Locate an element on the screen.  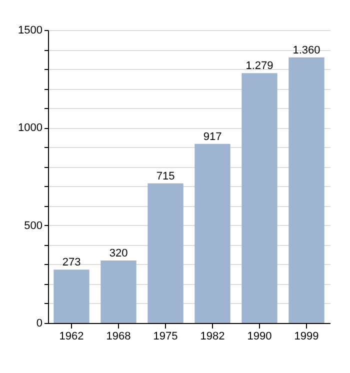
y-tick-label: 1000 is located at coordinates (30, 128).